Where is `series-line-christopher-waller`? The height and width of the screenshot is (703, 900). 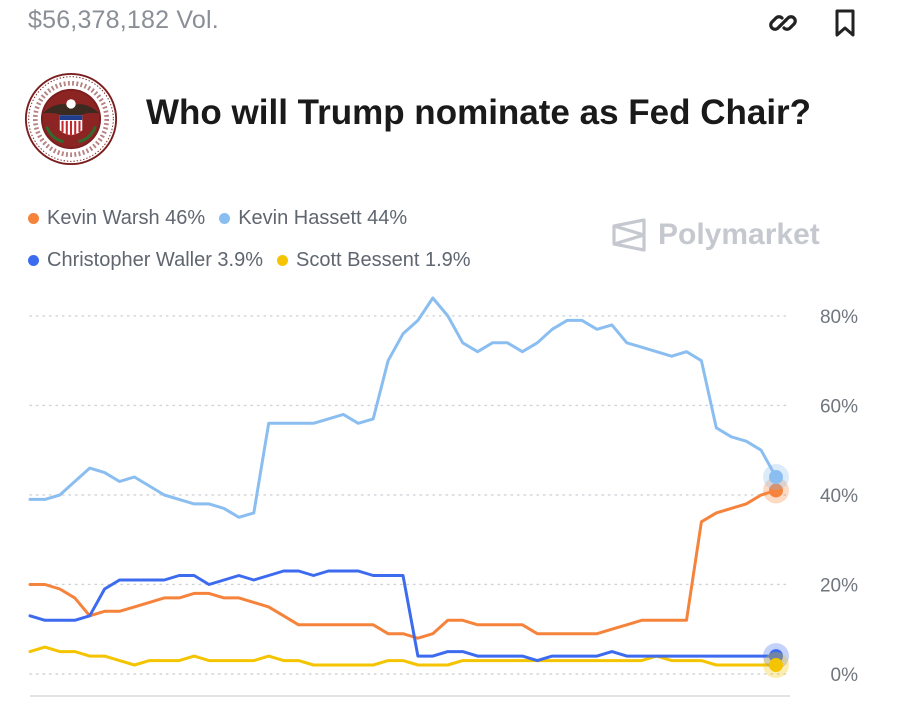 series-line-christopher-waller is located at coordinates (403, 616).